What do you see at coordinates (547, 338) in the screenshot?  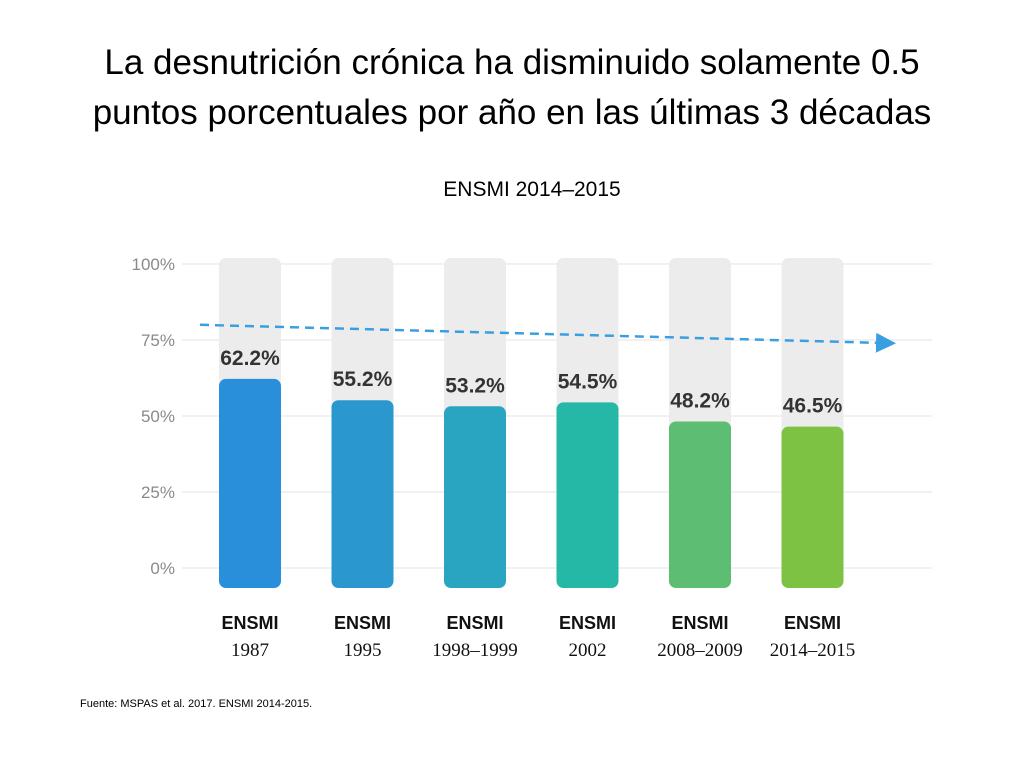 I see `trend-arrow` at bounding box center [547, 338].